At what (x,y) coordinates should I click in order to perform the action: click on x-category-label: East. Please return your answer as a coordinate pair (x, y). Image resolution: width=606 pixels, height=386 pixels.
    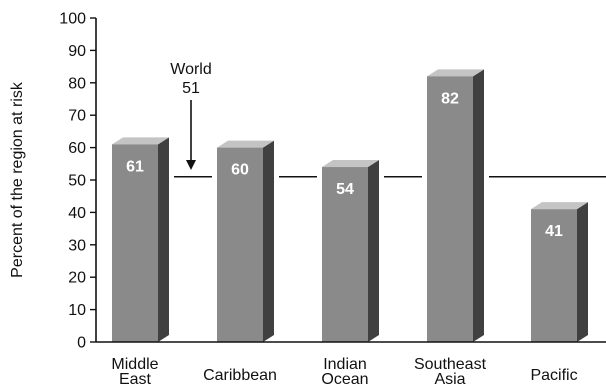
    Looking at the image, I should click on (135, 378).